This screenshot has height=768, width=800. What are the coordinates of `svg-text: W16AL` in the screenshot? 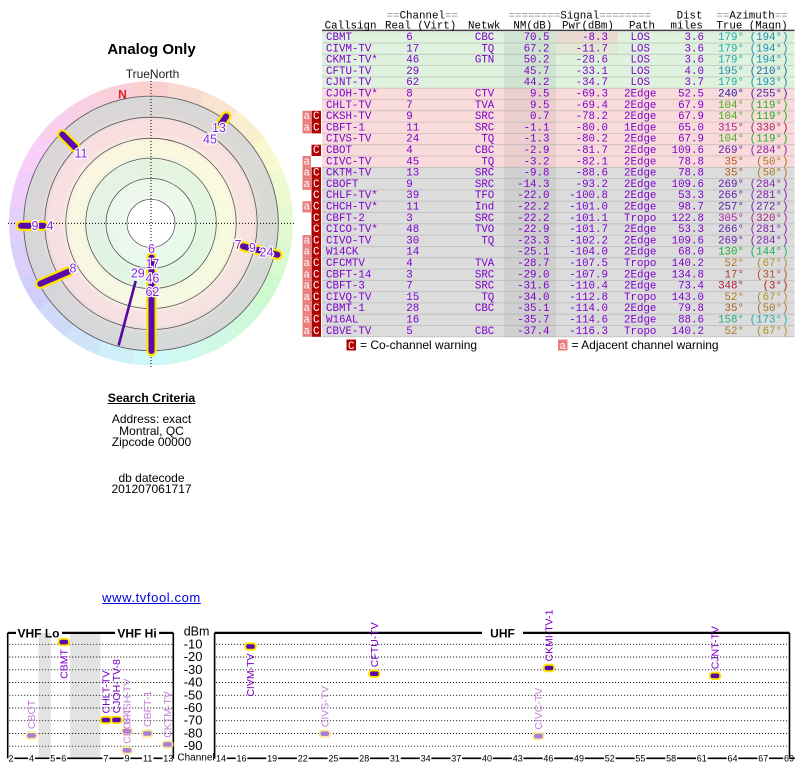 It's located at (342, 321).